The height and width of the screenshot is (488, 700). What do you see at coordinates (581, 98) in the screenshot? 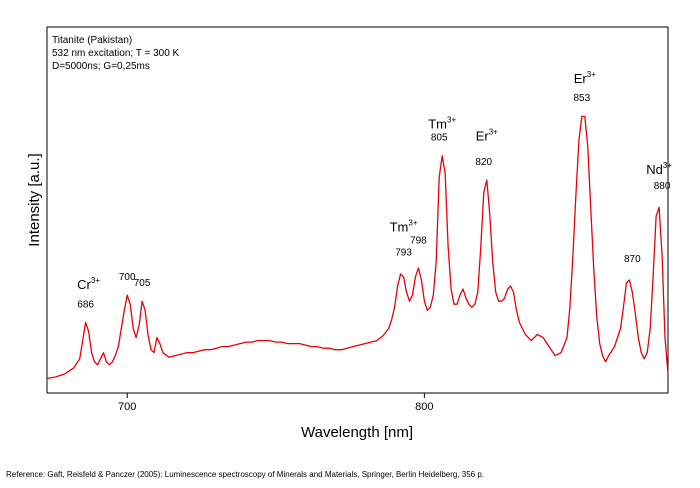
I see `peak-label: 853` at bounding box center [581, 98].